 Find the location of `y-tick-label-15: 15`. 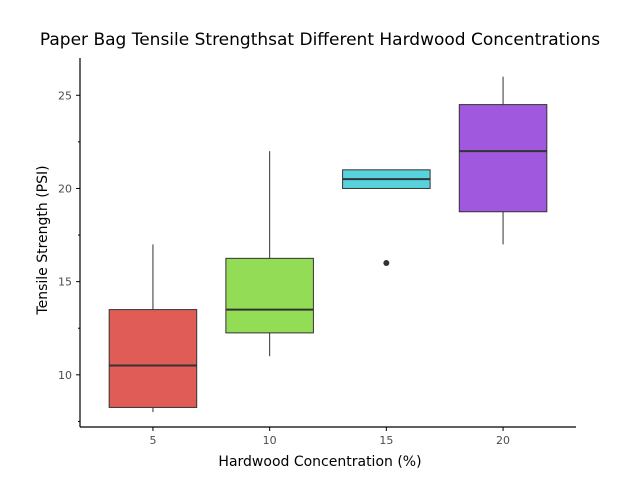

y-tick-label-15: 15 is located at coordinates (65, 282).